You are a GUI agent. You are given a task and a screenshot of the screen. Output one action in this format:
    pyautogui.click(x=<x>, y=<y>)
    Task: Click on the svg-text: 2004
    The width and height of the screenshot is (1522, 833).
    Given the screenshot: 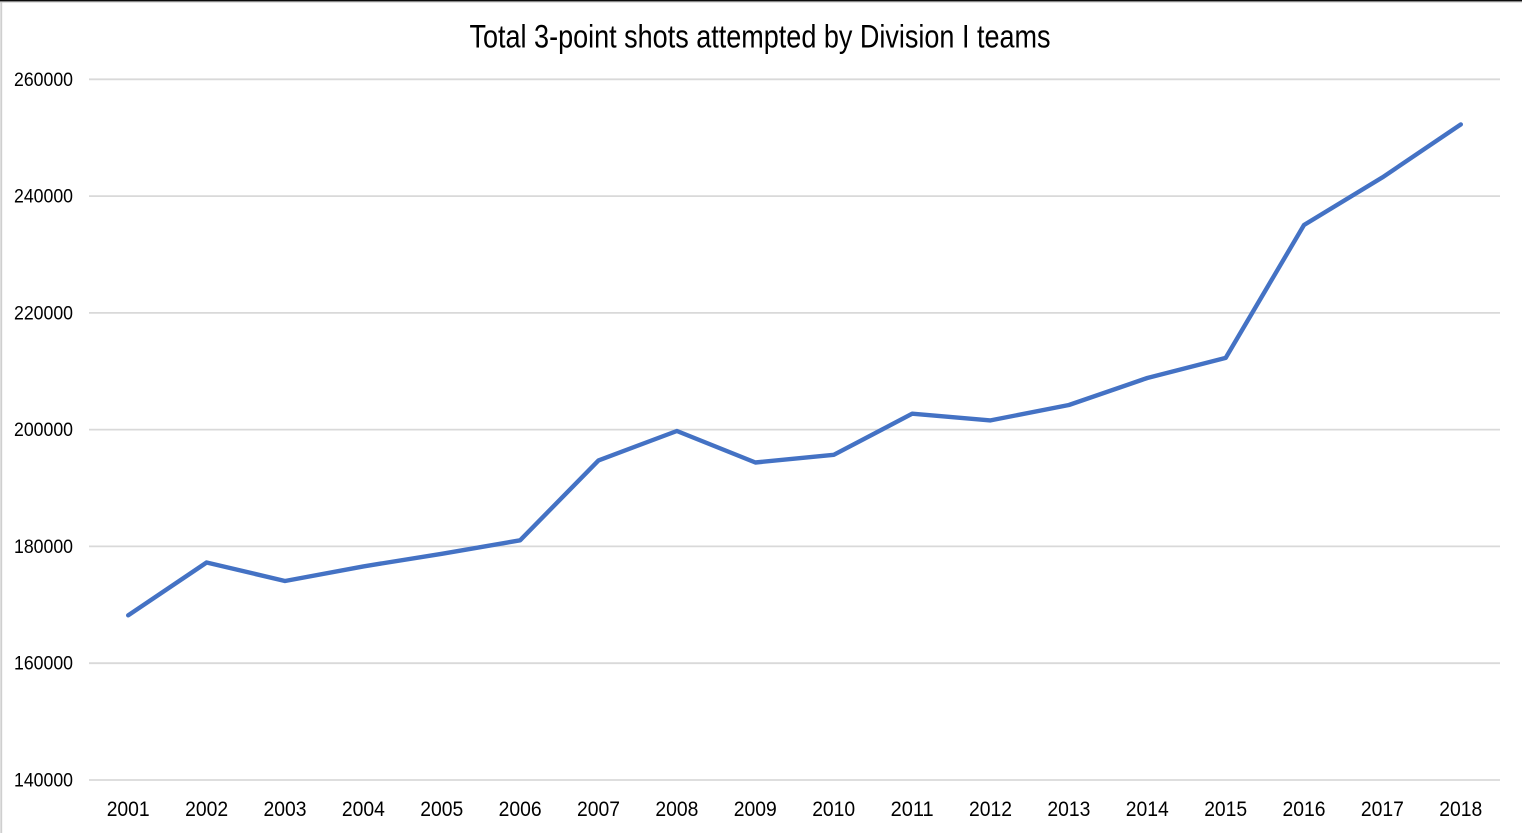 What is the action you would take?
    pyautogui.click(x=363, y=809)
    